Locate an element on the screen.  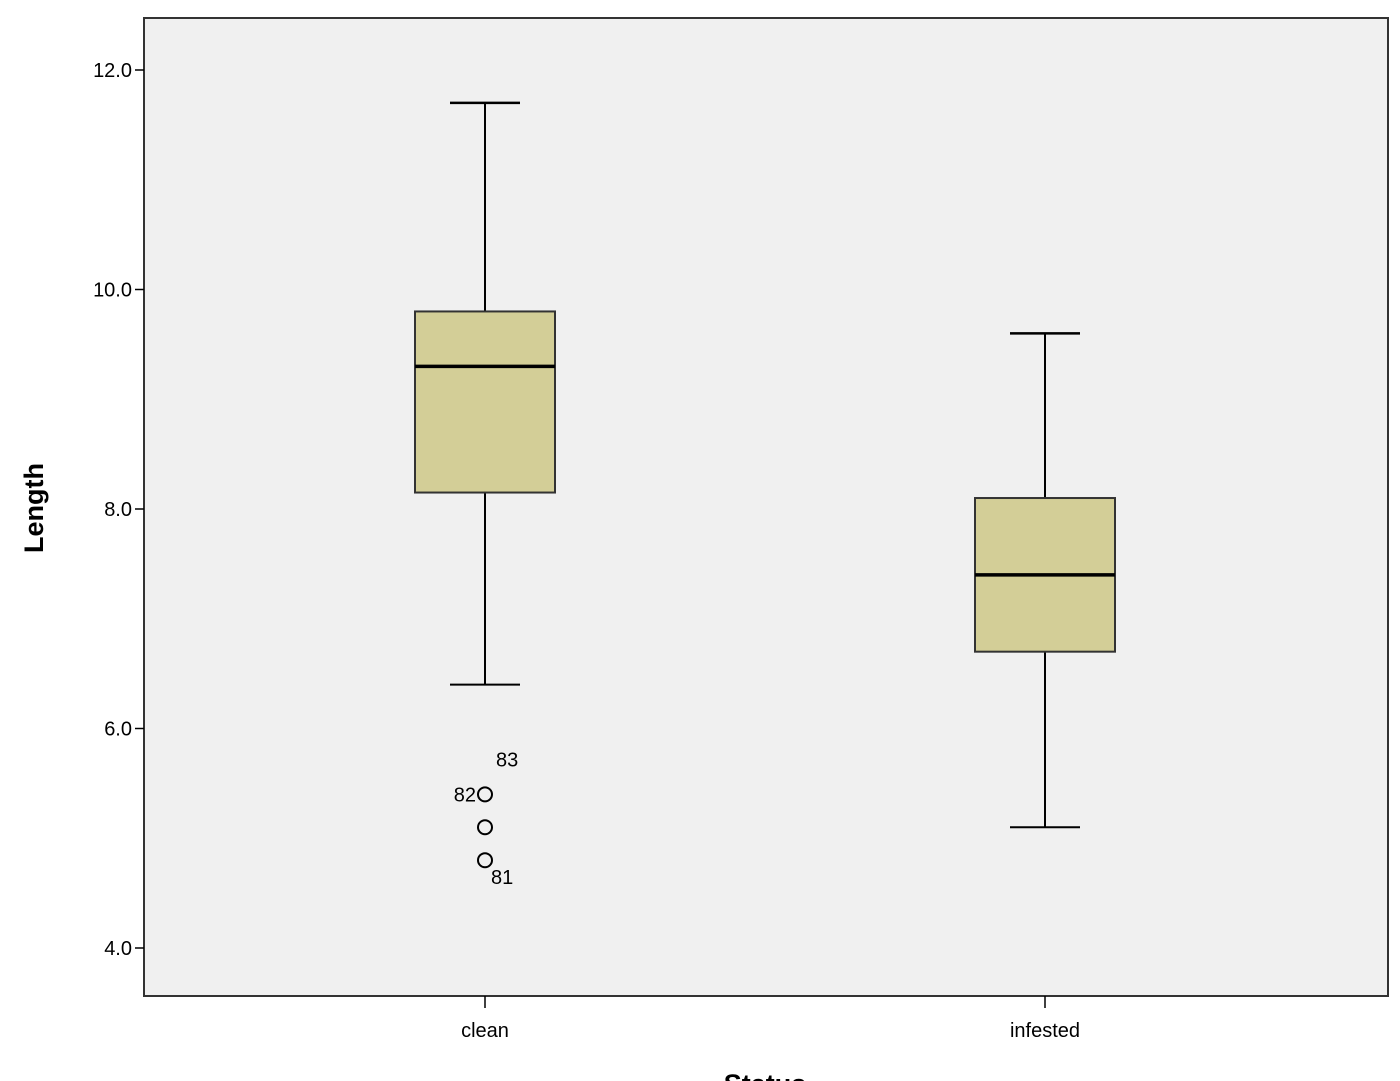
y-tick-label: 4.0 is located at coordinates (118, 949).